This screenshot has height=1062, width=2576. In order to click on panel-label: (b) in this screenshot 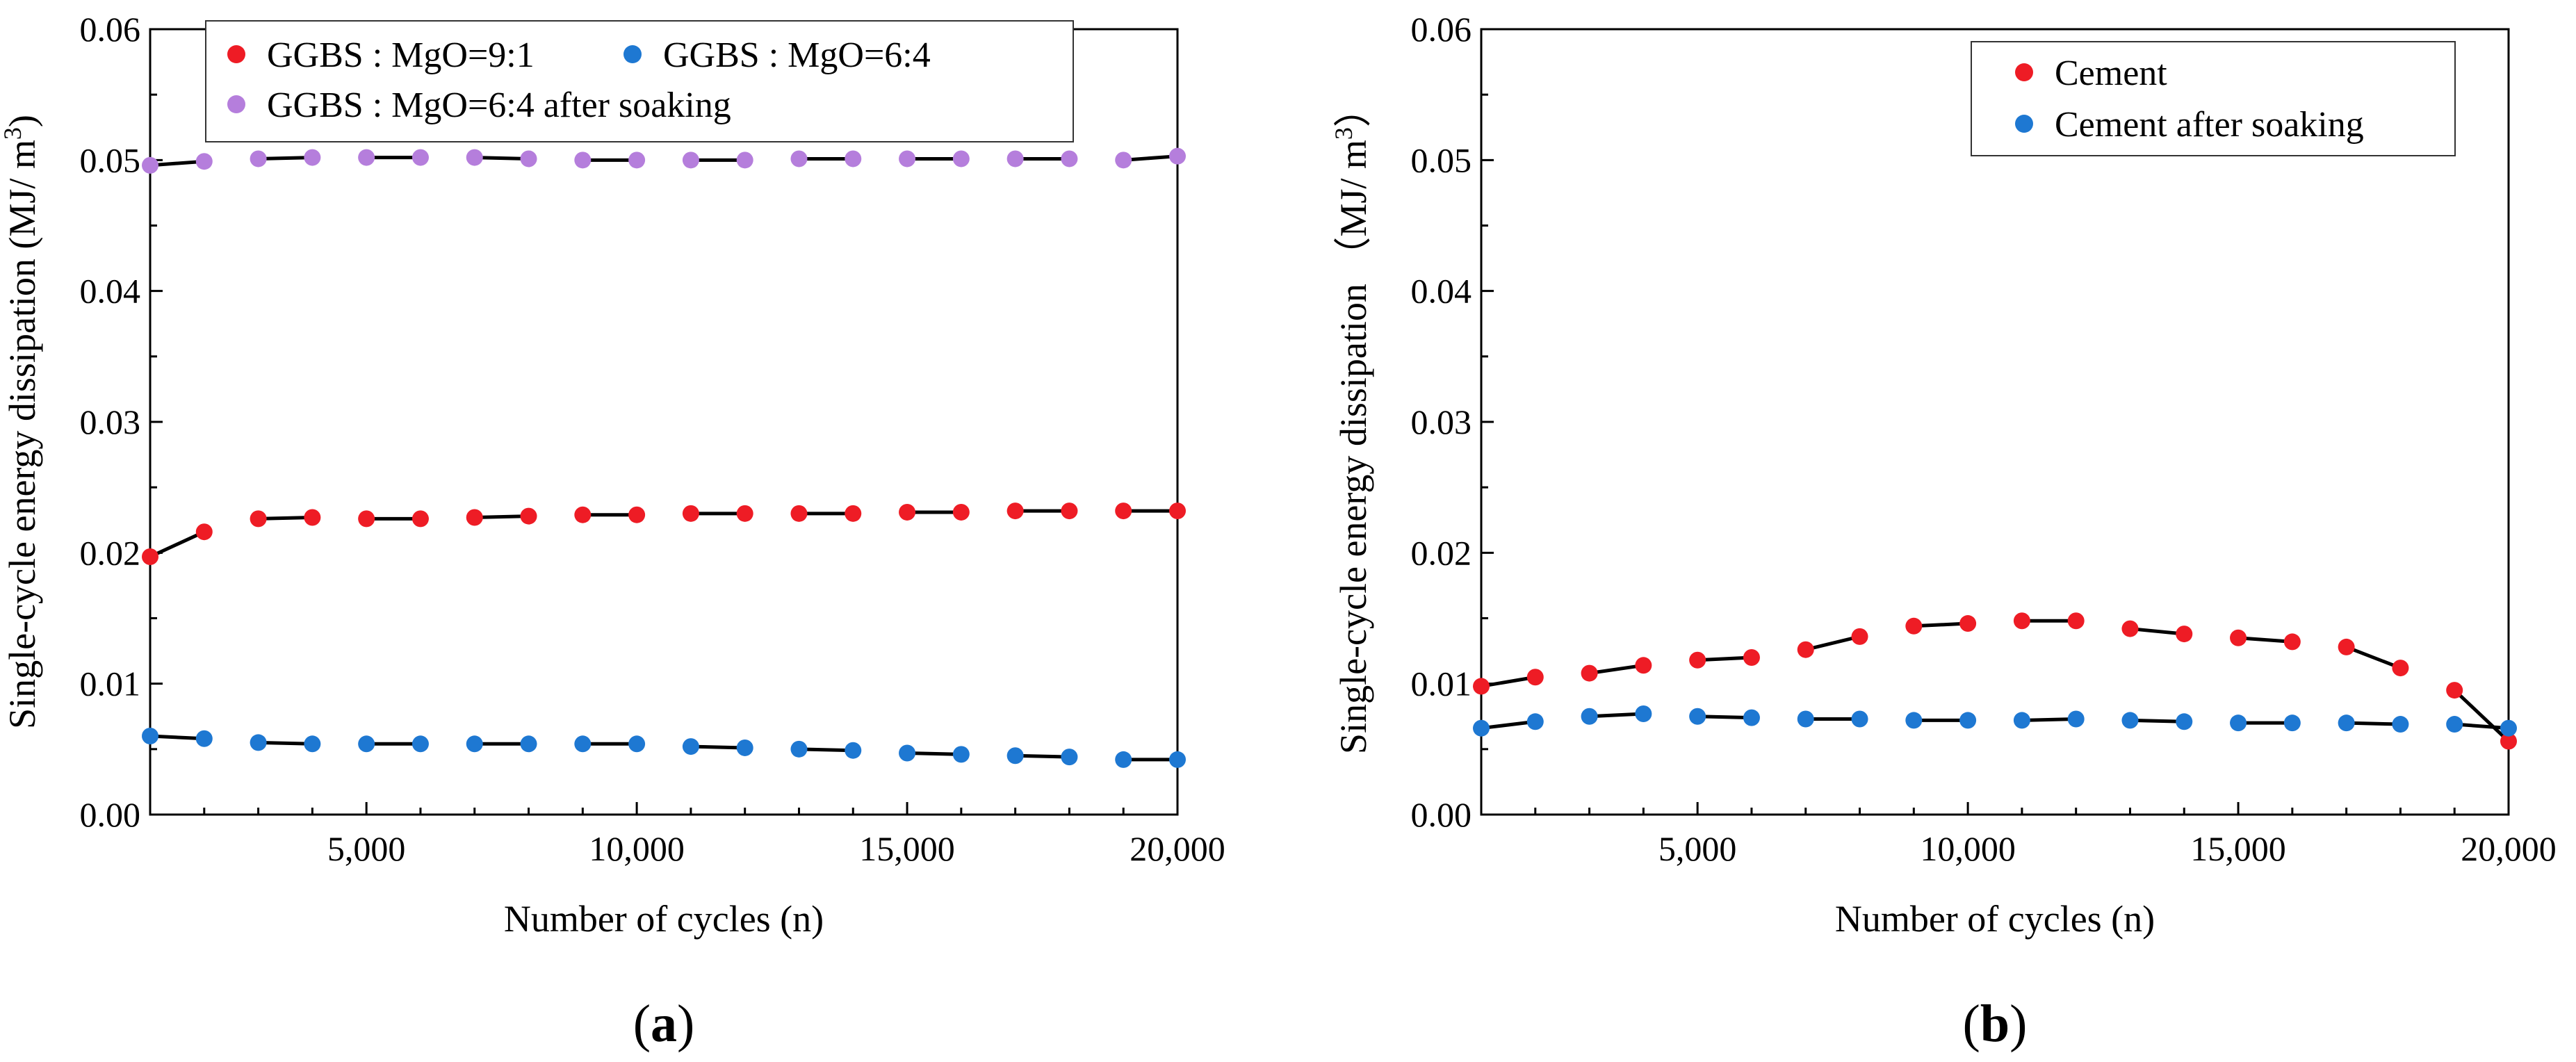, I will do `click(1995, 1024)`.